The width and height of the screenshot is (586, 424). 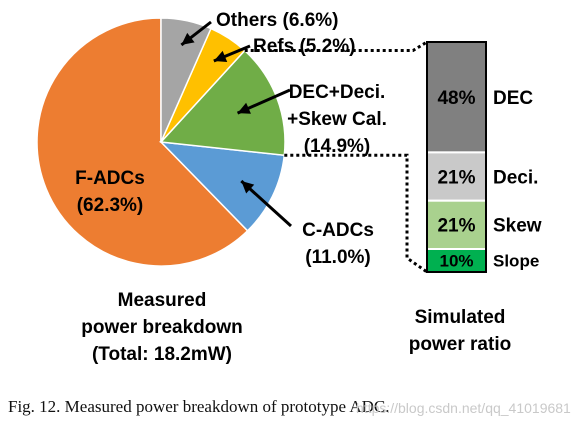 What do you see at coordinates (337, 257) in the screenshot?
I see `slice-pct-c-adcs: (11.0%)` at bounding box center [337, 257].